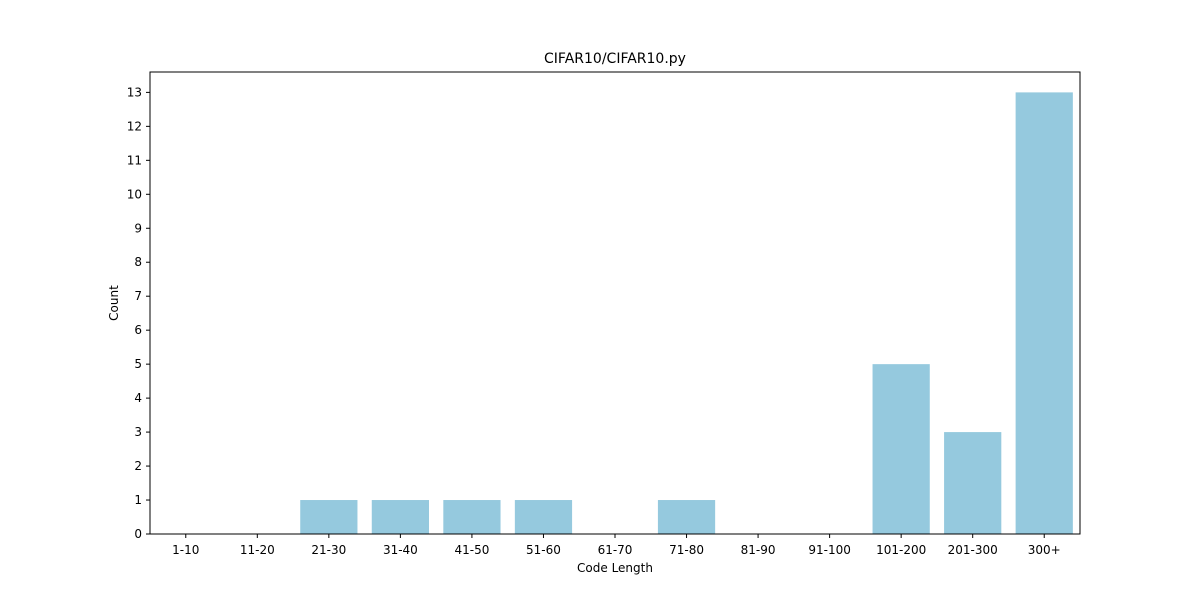 This screenshot has height=600, width=1200. I want to click on x-tick-label: 81-90, so click(758, 550).